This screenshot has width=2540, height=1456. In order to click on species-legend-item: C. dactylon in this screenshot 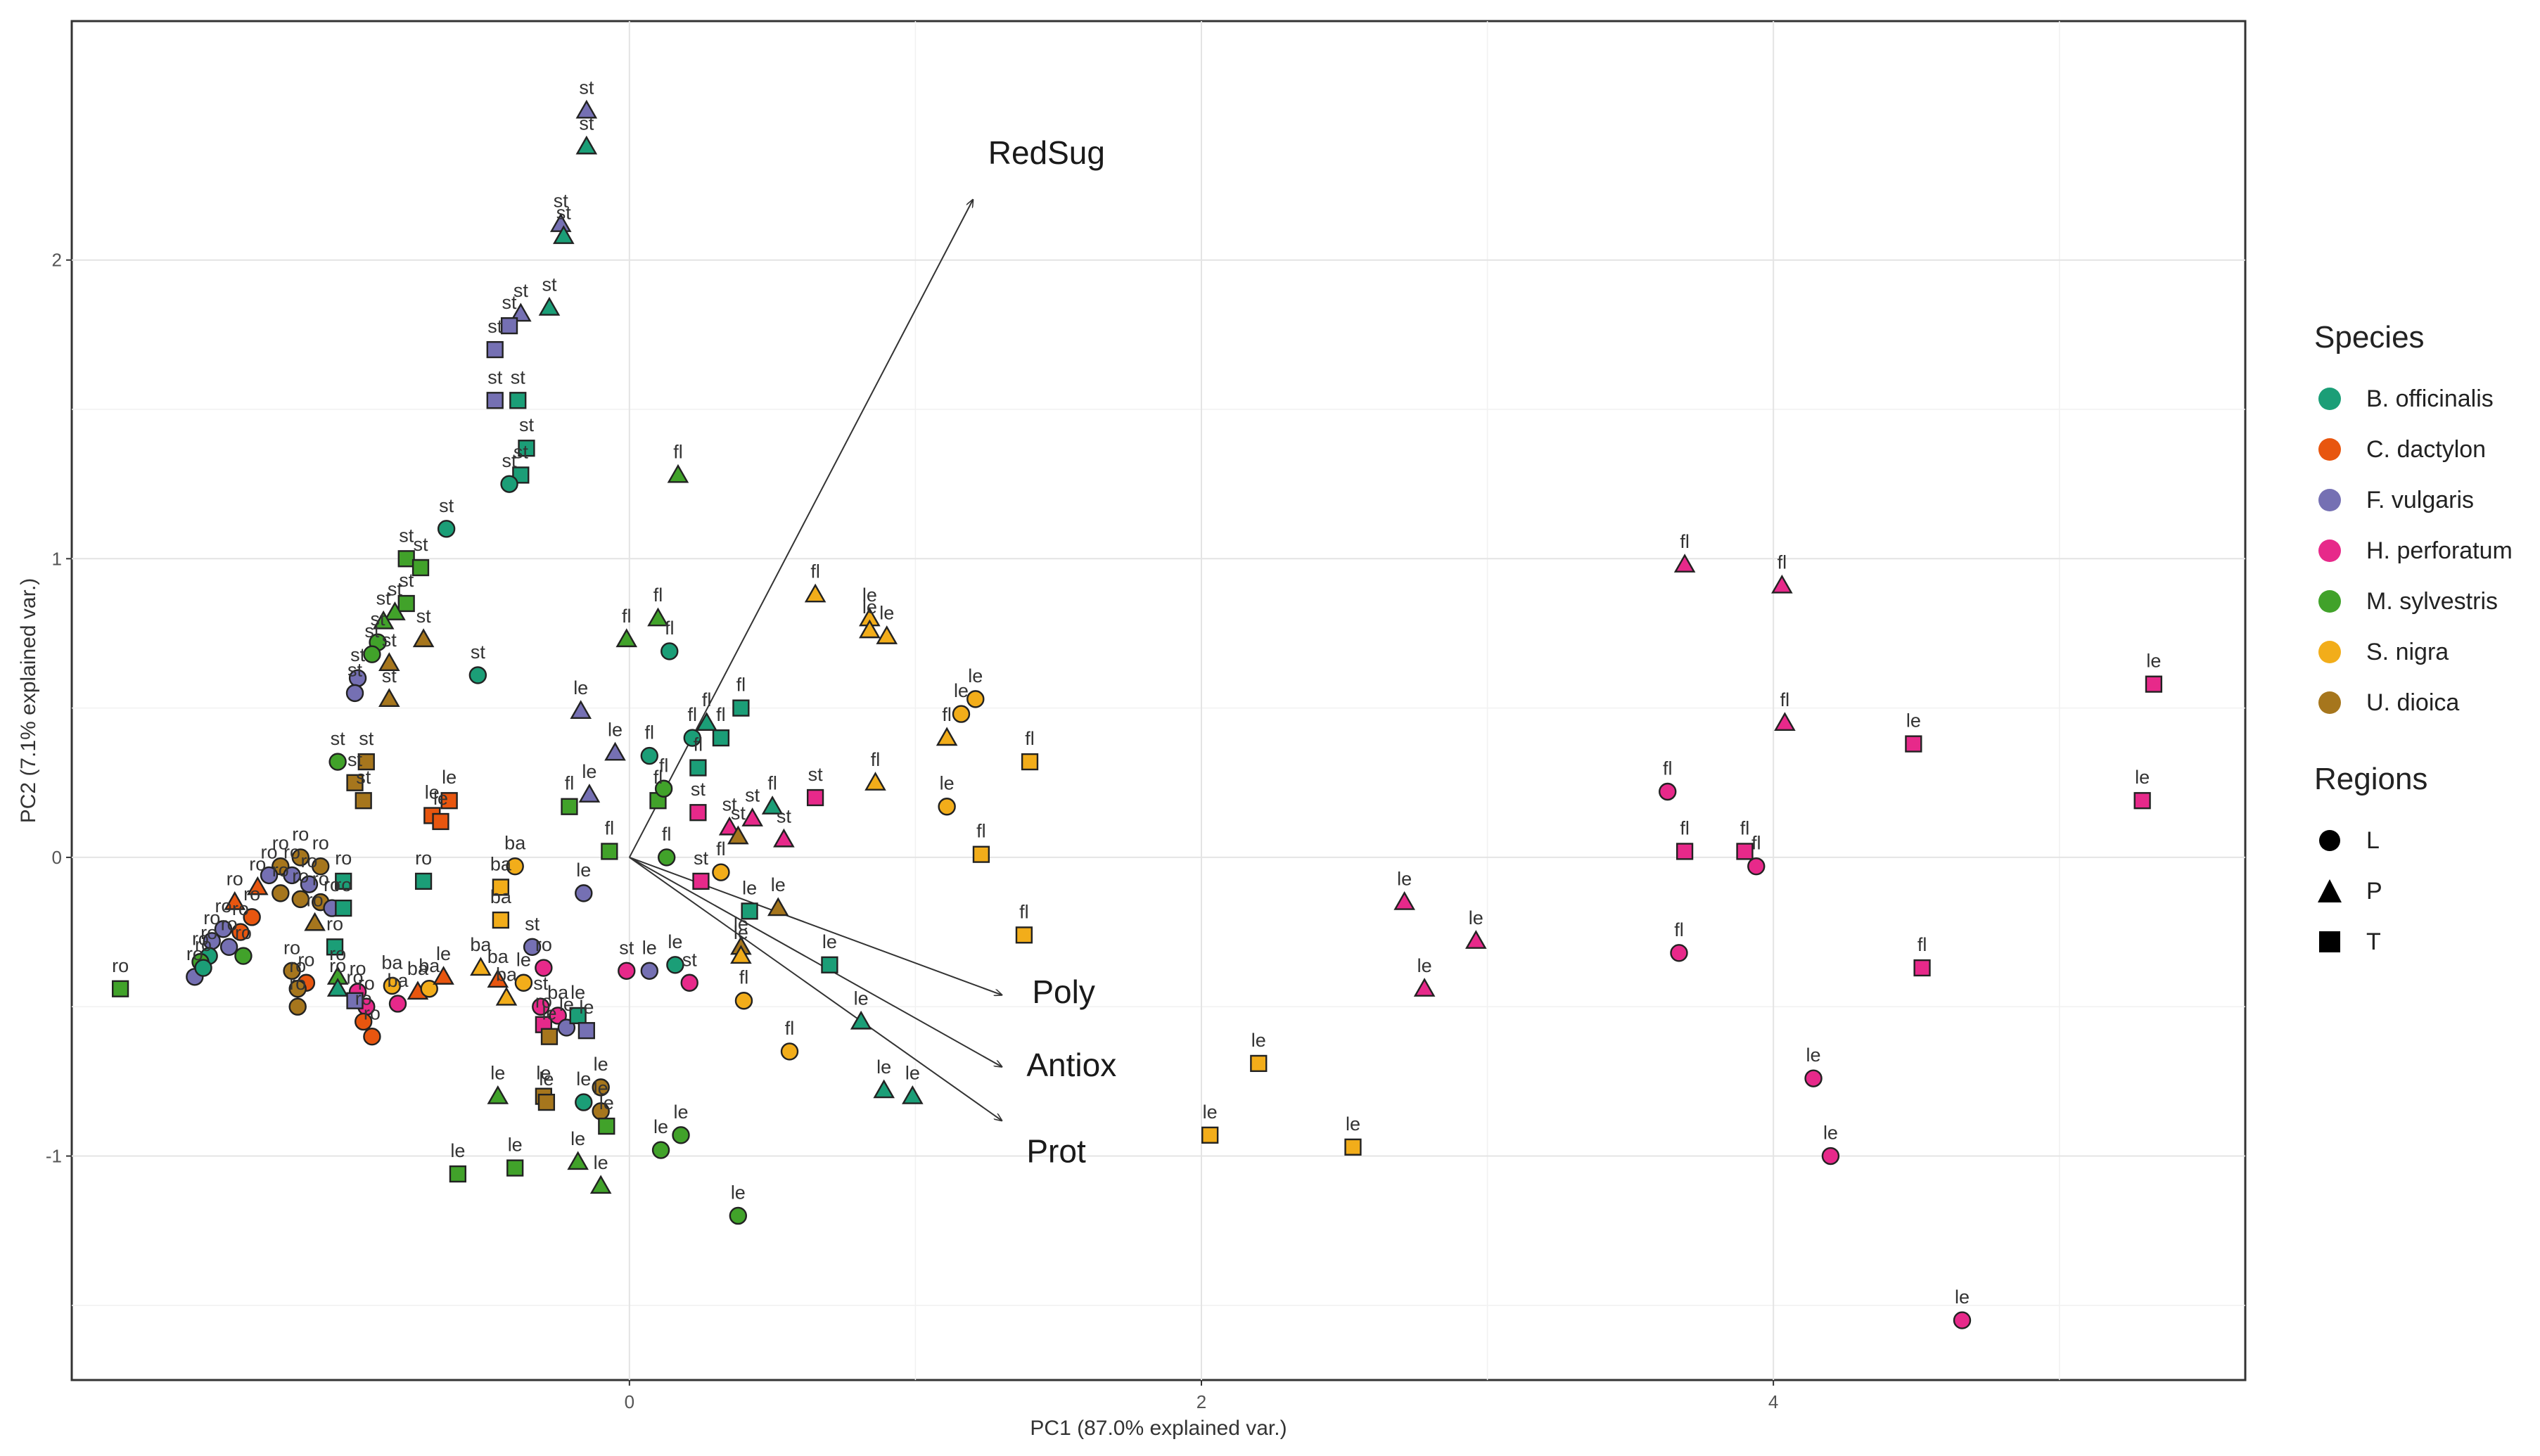, I will do `click(2413, 449)`.